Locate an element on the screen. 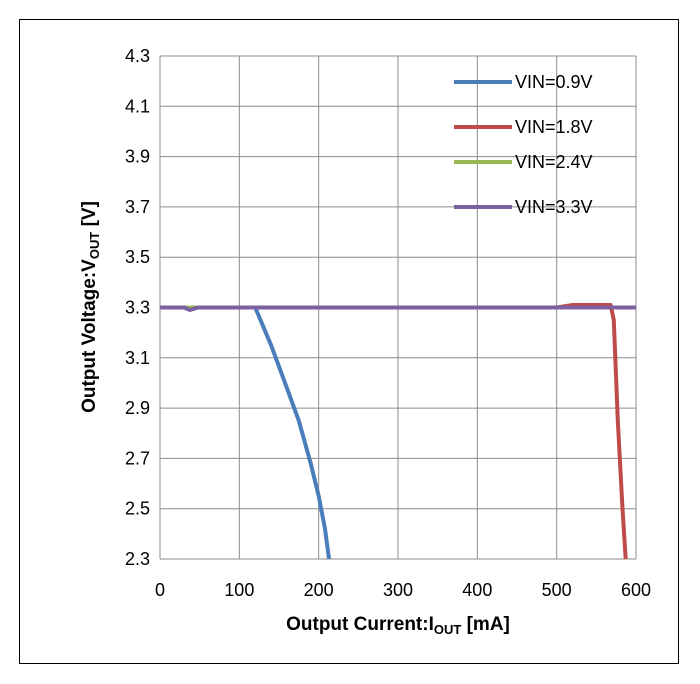 This screenshot has width=700, height=684. legend-label: VIN=0.9V is located at coordinates (554, 82).